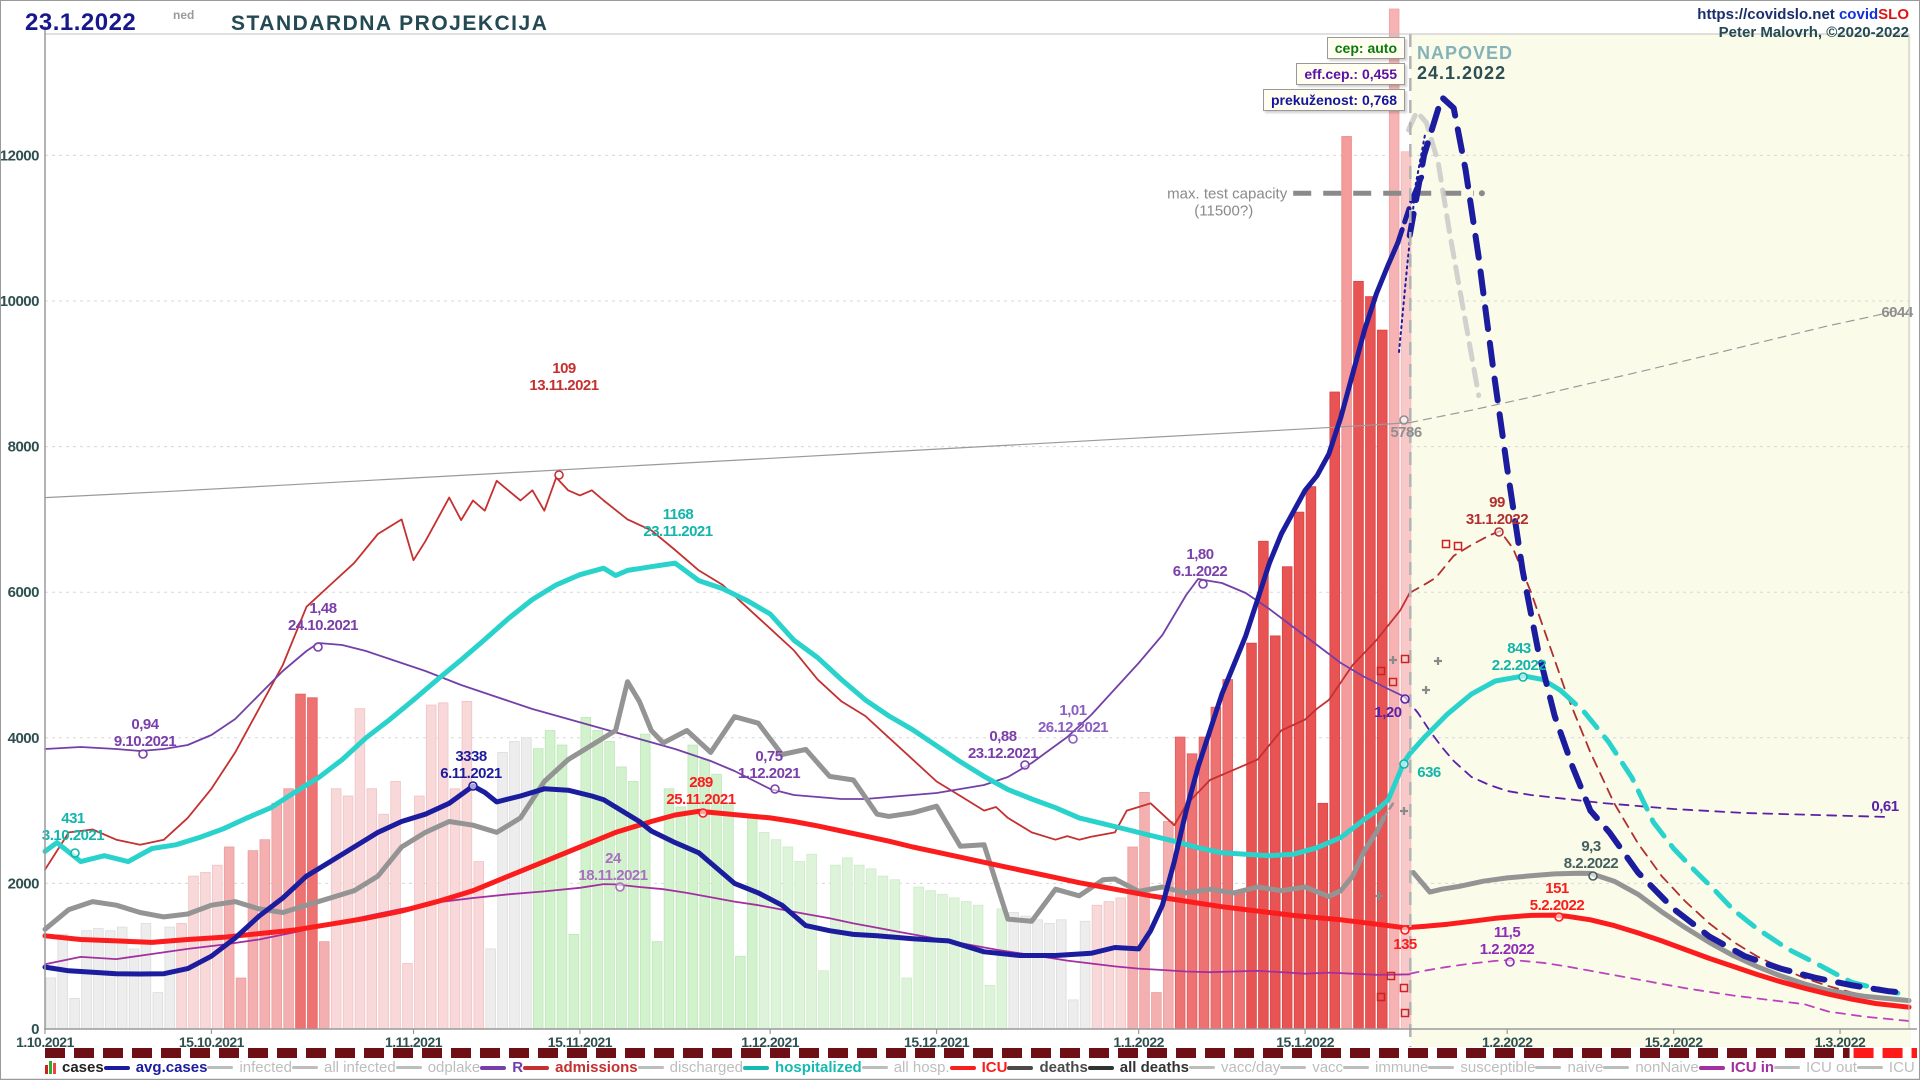 Image resolution: width=1920 pixels, height=1080 pixels. I want to click on legend-item-label: cases, so click(83, 1067).